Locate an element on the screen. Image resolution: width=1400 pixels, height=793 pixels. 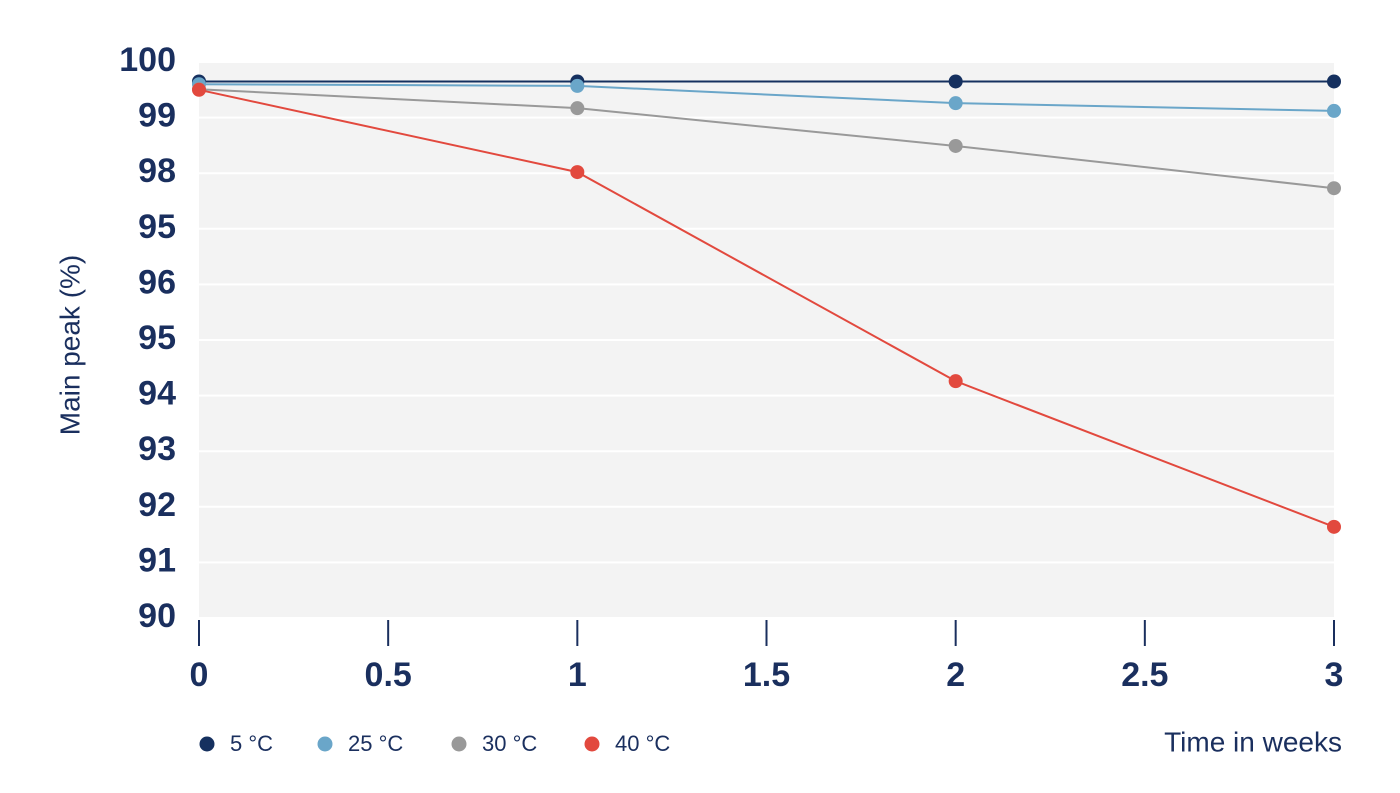
y-tick-label: 91 is located at coordinates (157, 560).